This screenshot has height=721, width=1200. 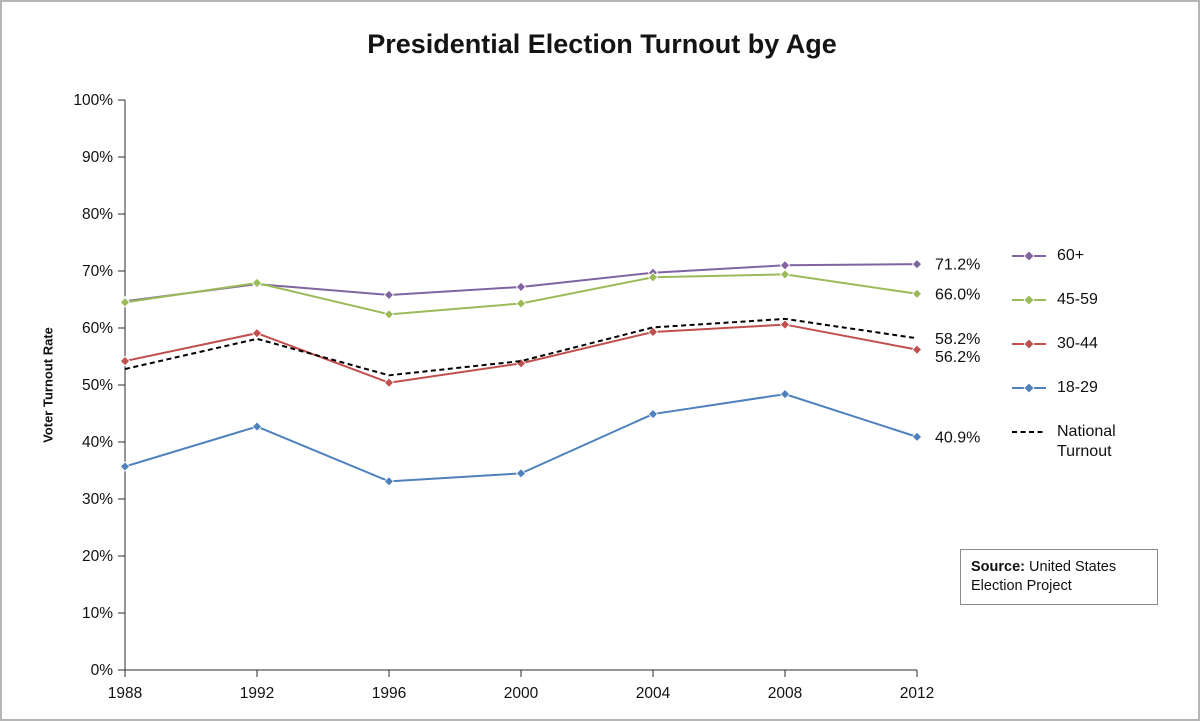 I want to click on series-end-label: 66.0%, so click(x=957, y=294).